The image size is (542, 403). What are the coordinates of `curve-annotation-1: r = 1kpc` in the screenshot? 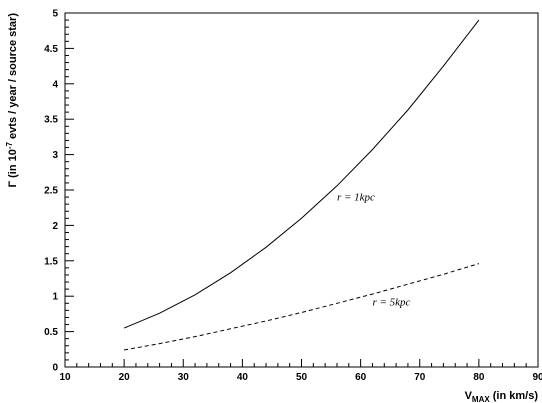 It's located at (356, 198).